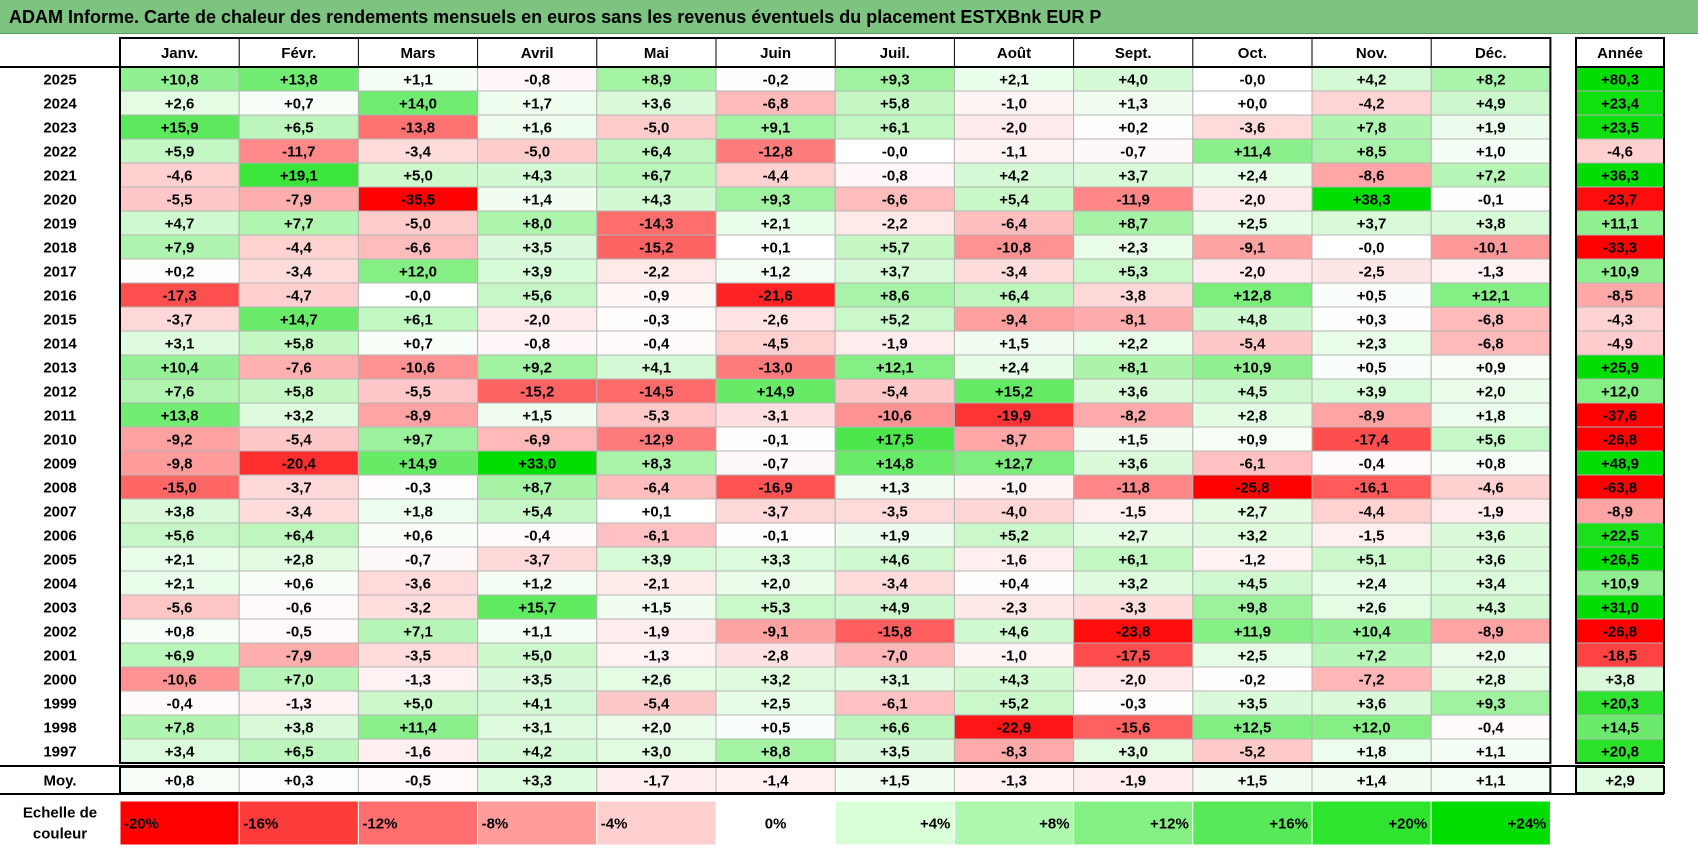 Image resolution: width=1698 pixels, height=848 pixels. What do you see at coordinates (59, 536) in the screenshot?
I see `year-label: 2006` at bounding box center [59, 536].